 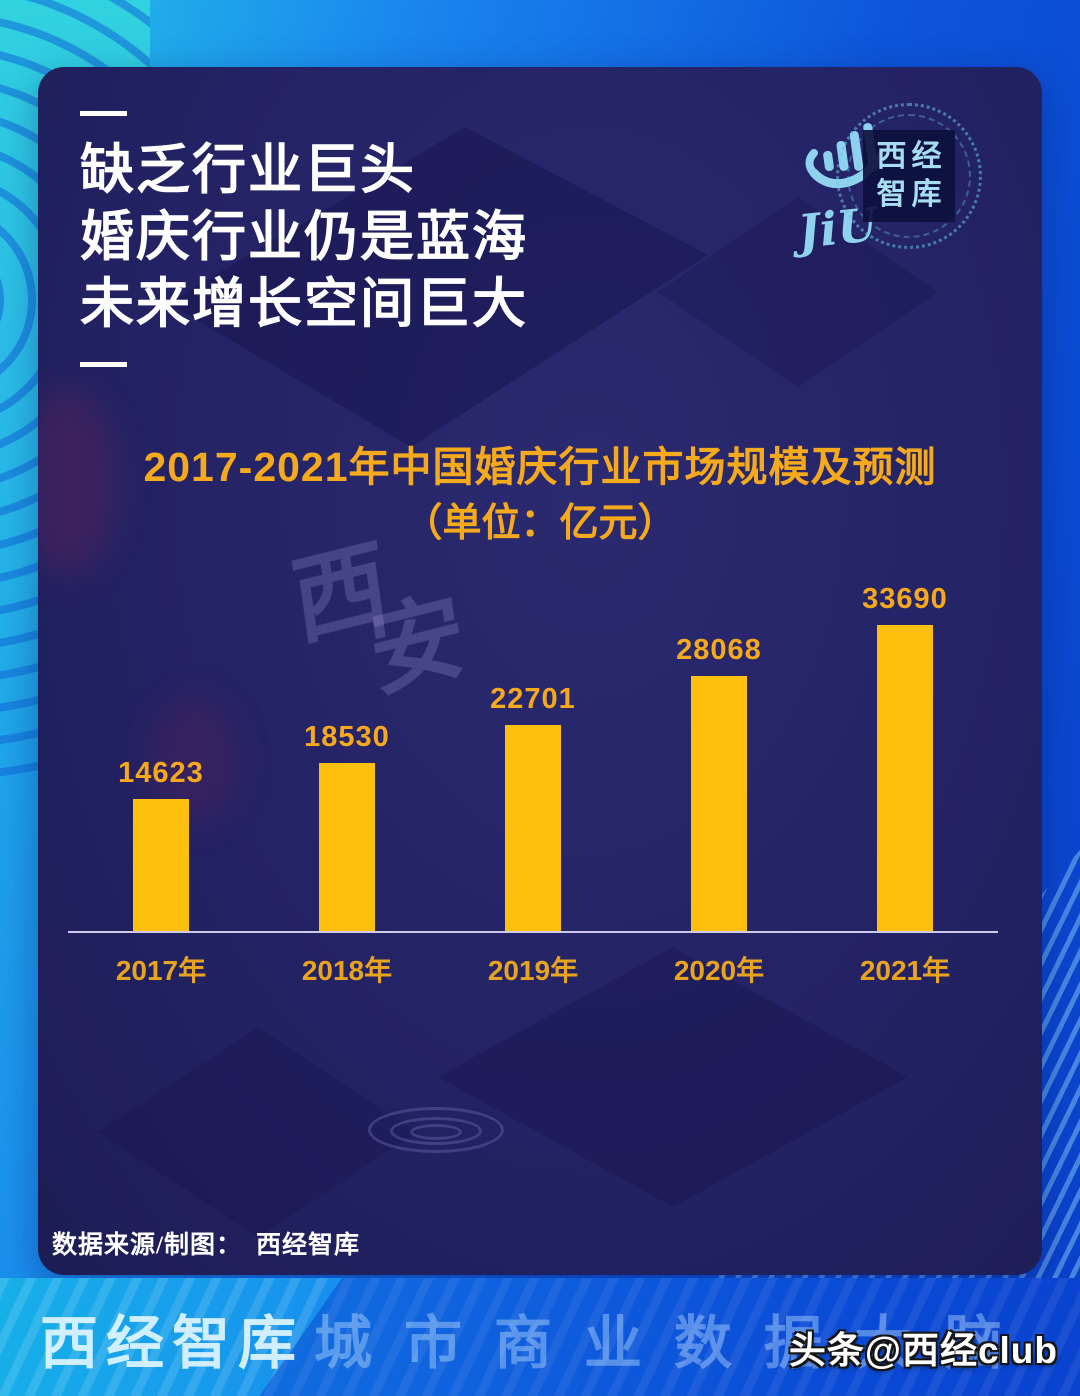 I want to click on chart-title: 2017-2021年中国婚庆行业市场规模及预测, so click(x=540, y=467).